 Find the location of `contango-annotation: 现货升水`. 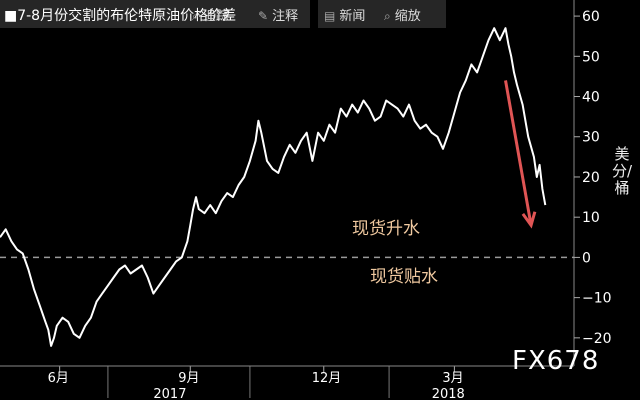

contango-annotation: 现货升水 is located at coordinates (386, 229).